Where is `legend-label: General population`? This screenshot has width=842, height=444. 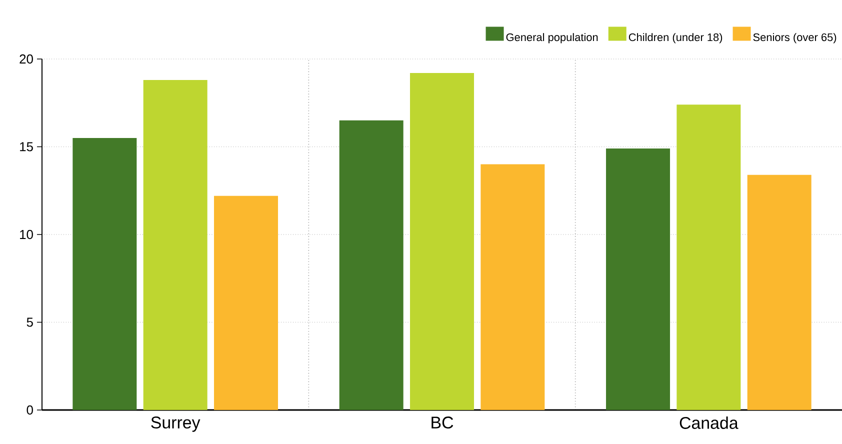 legend-label: General population is located at coordinates (552, 38).